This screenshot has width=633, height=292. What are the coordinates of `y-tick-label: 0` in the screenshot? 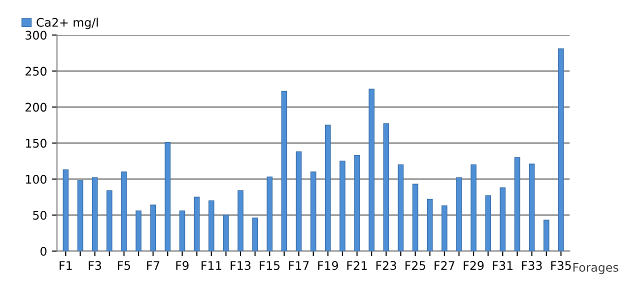 It's located at (43, 251).